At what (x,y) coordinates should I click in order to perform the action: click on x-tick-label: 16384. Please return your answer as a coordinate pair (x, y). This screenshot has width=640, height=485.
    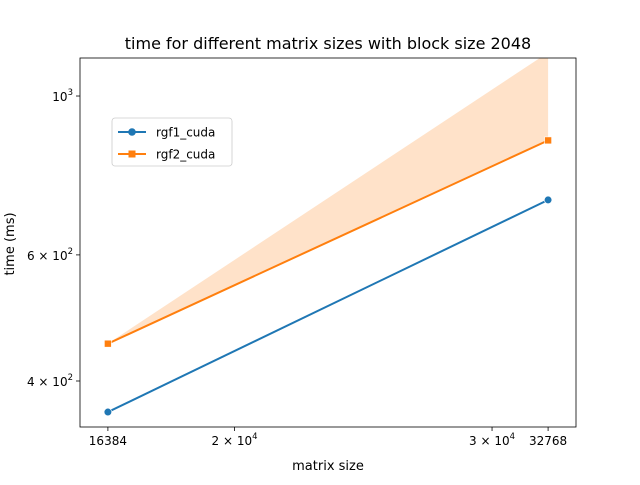
    Looking at the image, I should click on (108, 441).